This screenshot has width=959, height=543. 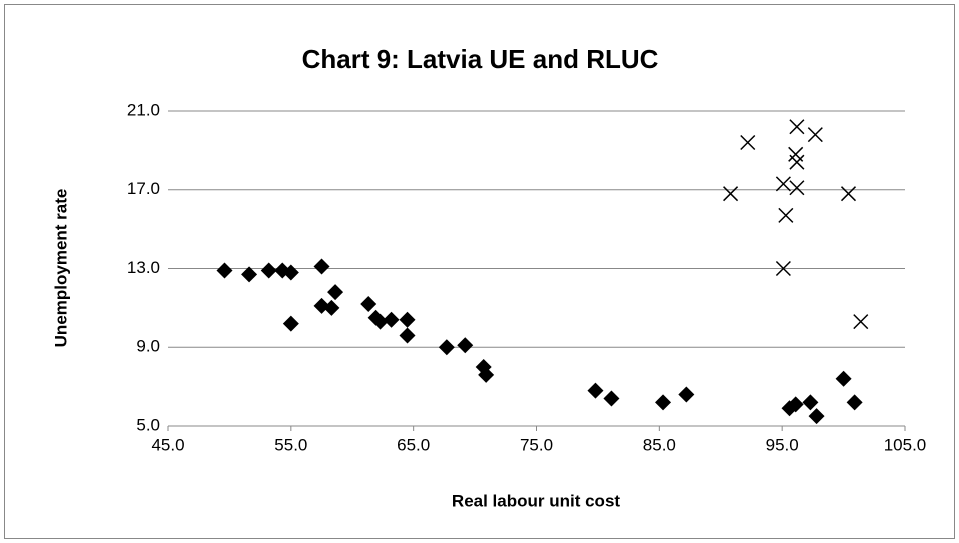 I want to click on x-tick-label: 85.0, so click(x=659, y=444).